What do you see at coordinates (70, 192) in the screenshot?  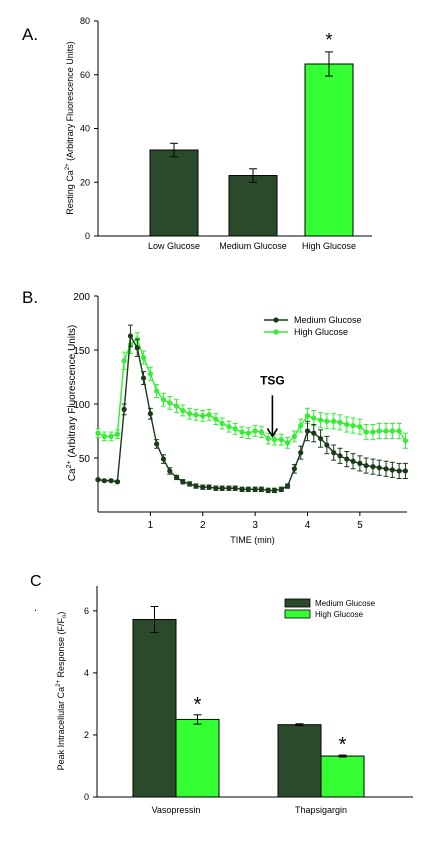 I see `y-axis-label-part: Resting Ca` at bounding box center [70, 192].